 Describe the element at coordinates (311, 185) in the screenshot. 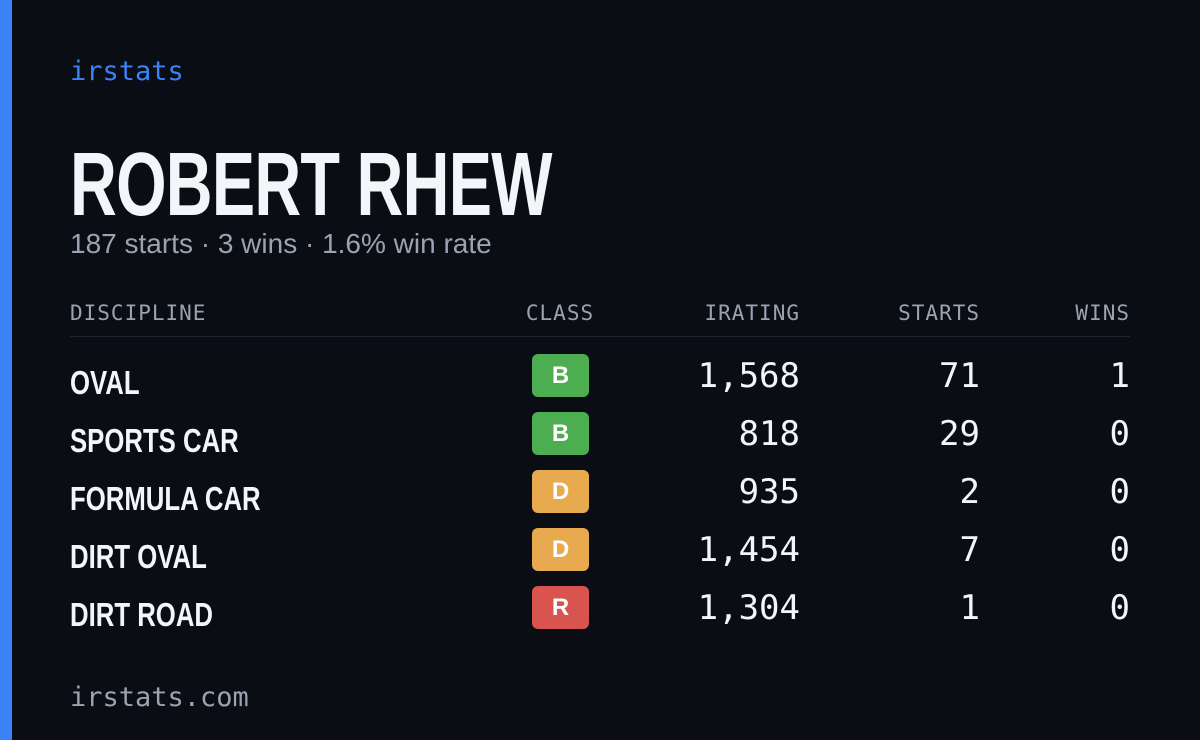

I see `driver-name: ROBERT RHEW` at that location.